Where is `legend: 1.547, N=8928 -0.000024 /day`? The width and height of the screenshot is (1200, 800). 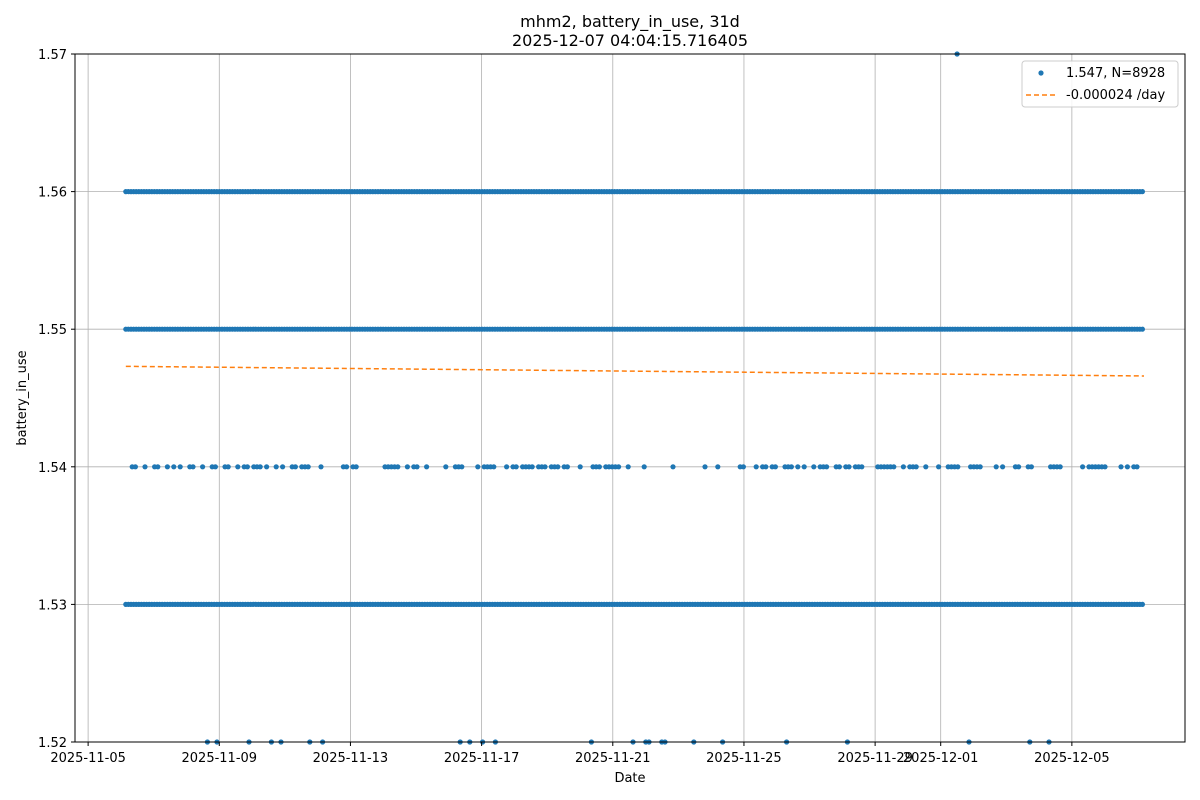 legend: 1.547, N=8928 -0.000024 /day is located at coordinates (1100, 84).